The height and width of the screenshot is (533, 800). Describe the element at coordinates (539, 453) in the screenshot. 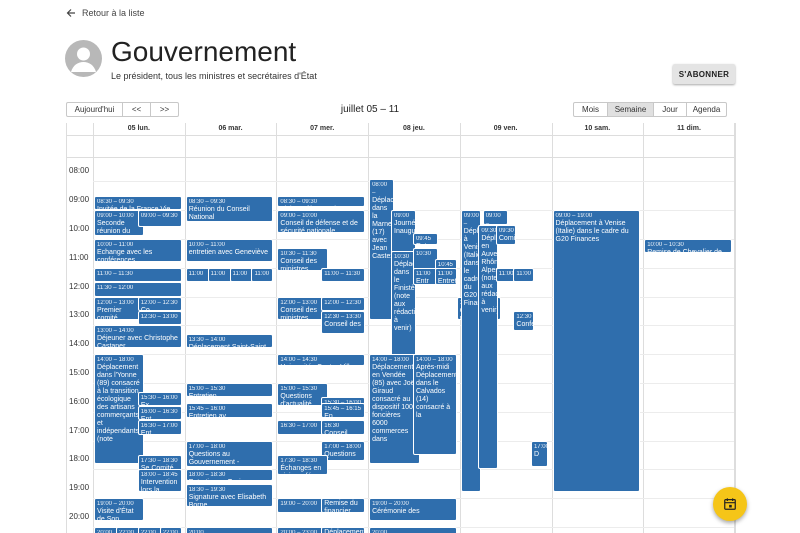

I see `calendar-event: 17:00 D` at that location.